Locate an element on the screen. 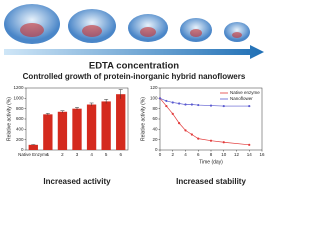  x-tick-label: 5 is located at coordinates (106, 154).